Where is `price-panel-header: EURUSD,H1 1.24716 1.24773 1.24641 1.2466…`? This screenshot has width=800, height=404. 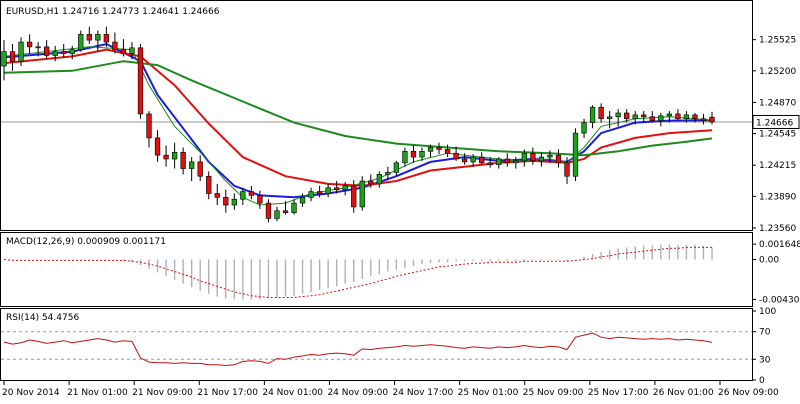
price-panel-header: EURUSD,H1 1.24716 1.24773 1.24641 1.2466… is located at coordinates (113, 12).